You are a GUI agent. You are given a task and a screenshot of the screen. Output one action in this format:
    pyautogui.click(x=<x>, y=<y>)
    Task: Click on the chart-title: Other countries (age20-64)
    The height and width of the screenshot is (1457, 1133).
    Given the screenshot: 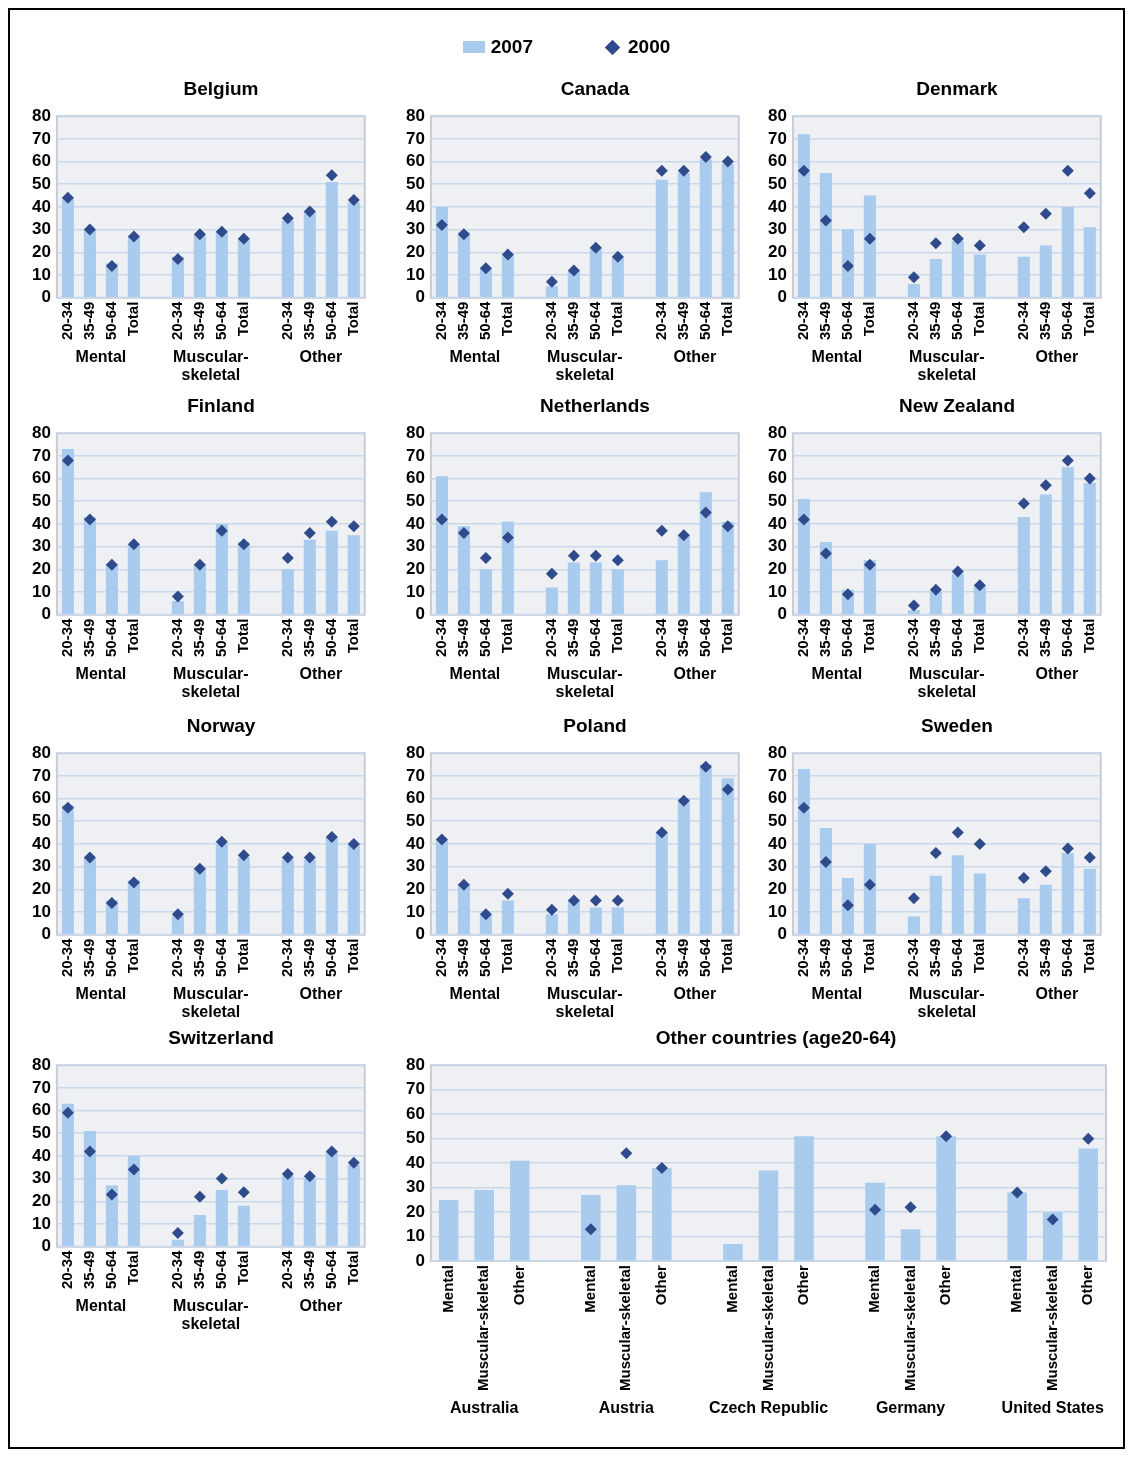 What is the action you would take?
    pyautogui.click(x=776, y=1038)
    